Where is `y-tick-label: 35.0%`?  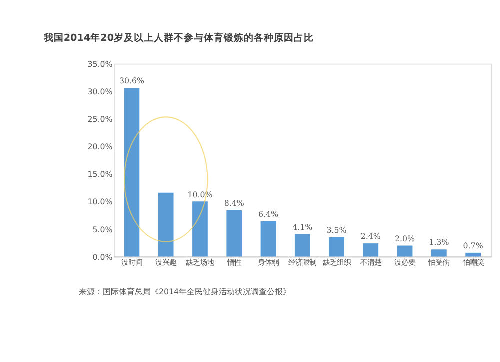
y-tick-label: 35.0% is located at coordinates (101, 64).